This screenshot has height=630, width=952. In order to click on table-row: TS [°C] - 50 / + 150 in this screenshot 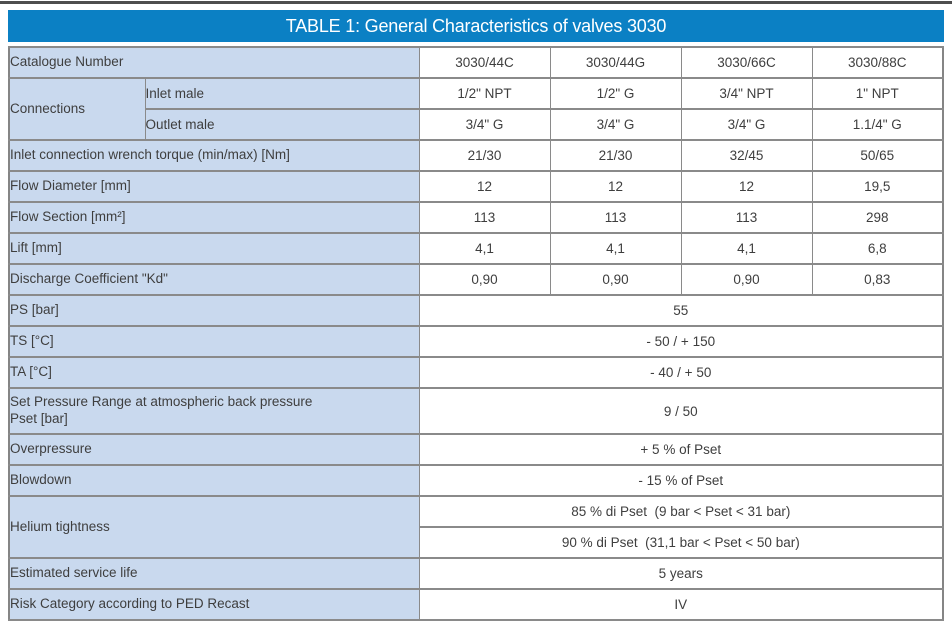, I will do `click(476, 341)`.